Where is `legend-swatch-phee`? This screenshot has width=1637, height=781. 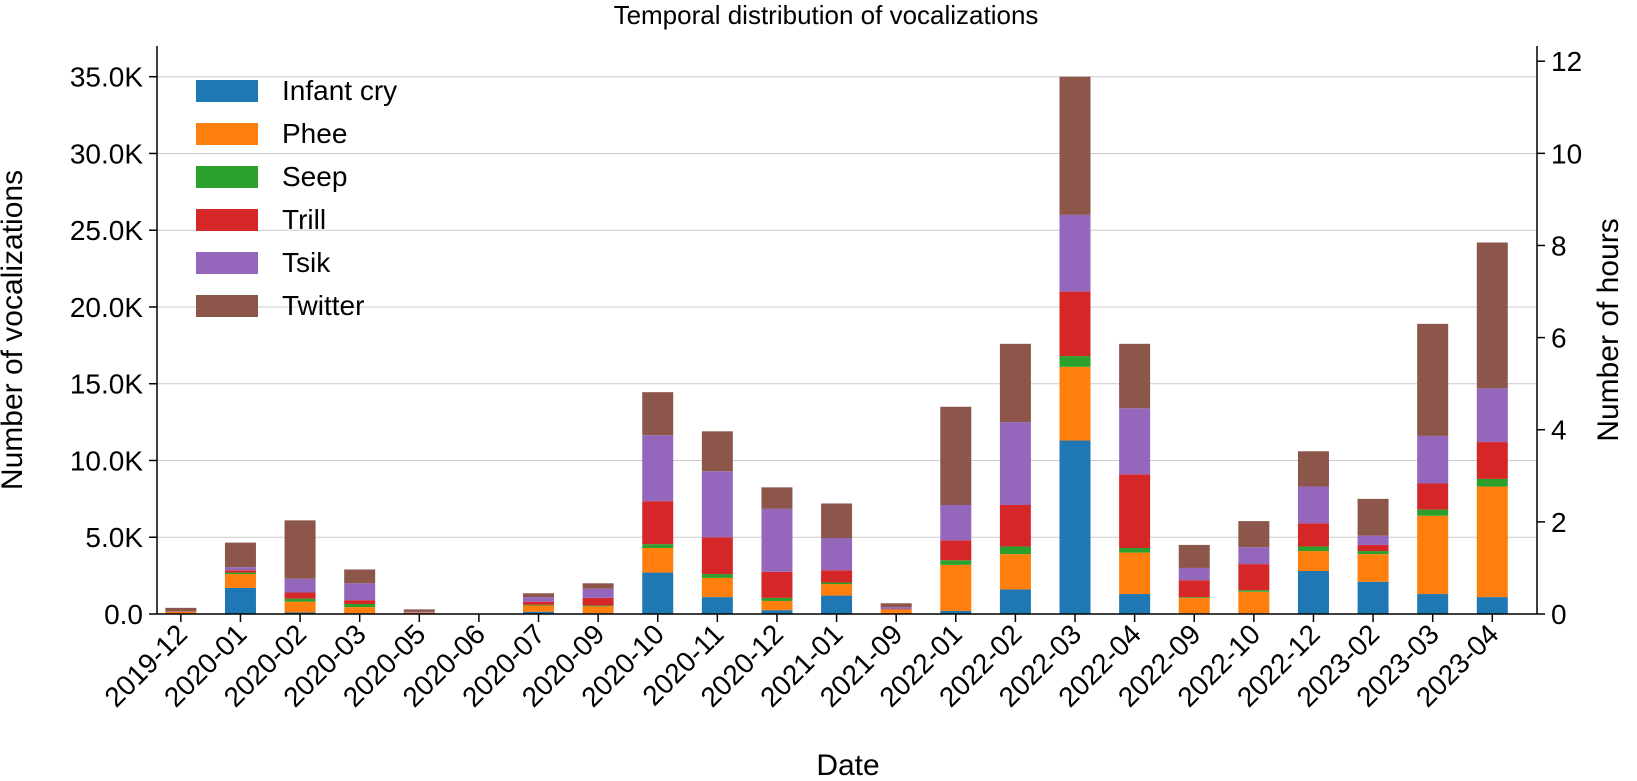
legend-swatch-phee is located at coordinates (227, 134).